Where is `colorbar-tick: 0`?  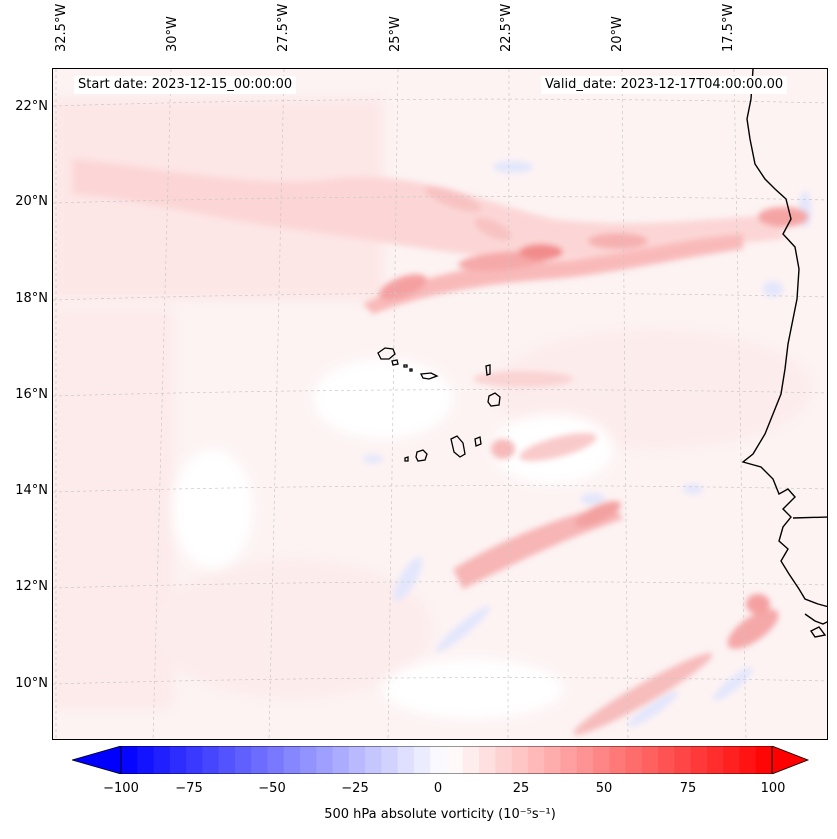 colorbar-tick: 0 is located at coordinates (438, 788).